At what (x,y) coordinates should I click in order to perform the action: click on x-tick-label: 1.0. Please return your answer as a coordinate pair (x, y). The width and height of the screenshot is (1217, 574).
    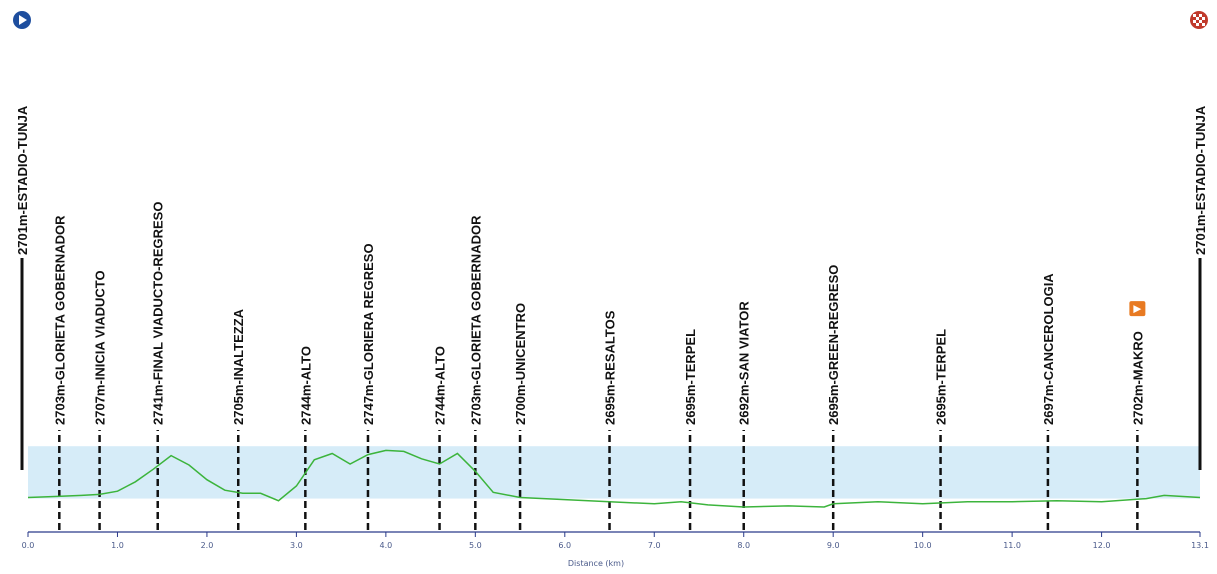
    Looking at the image, I should click on (117, 545).